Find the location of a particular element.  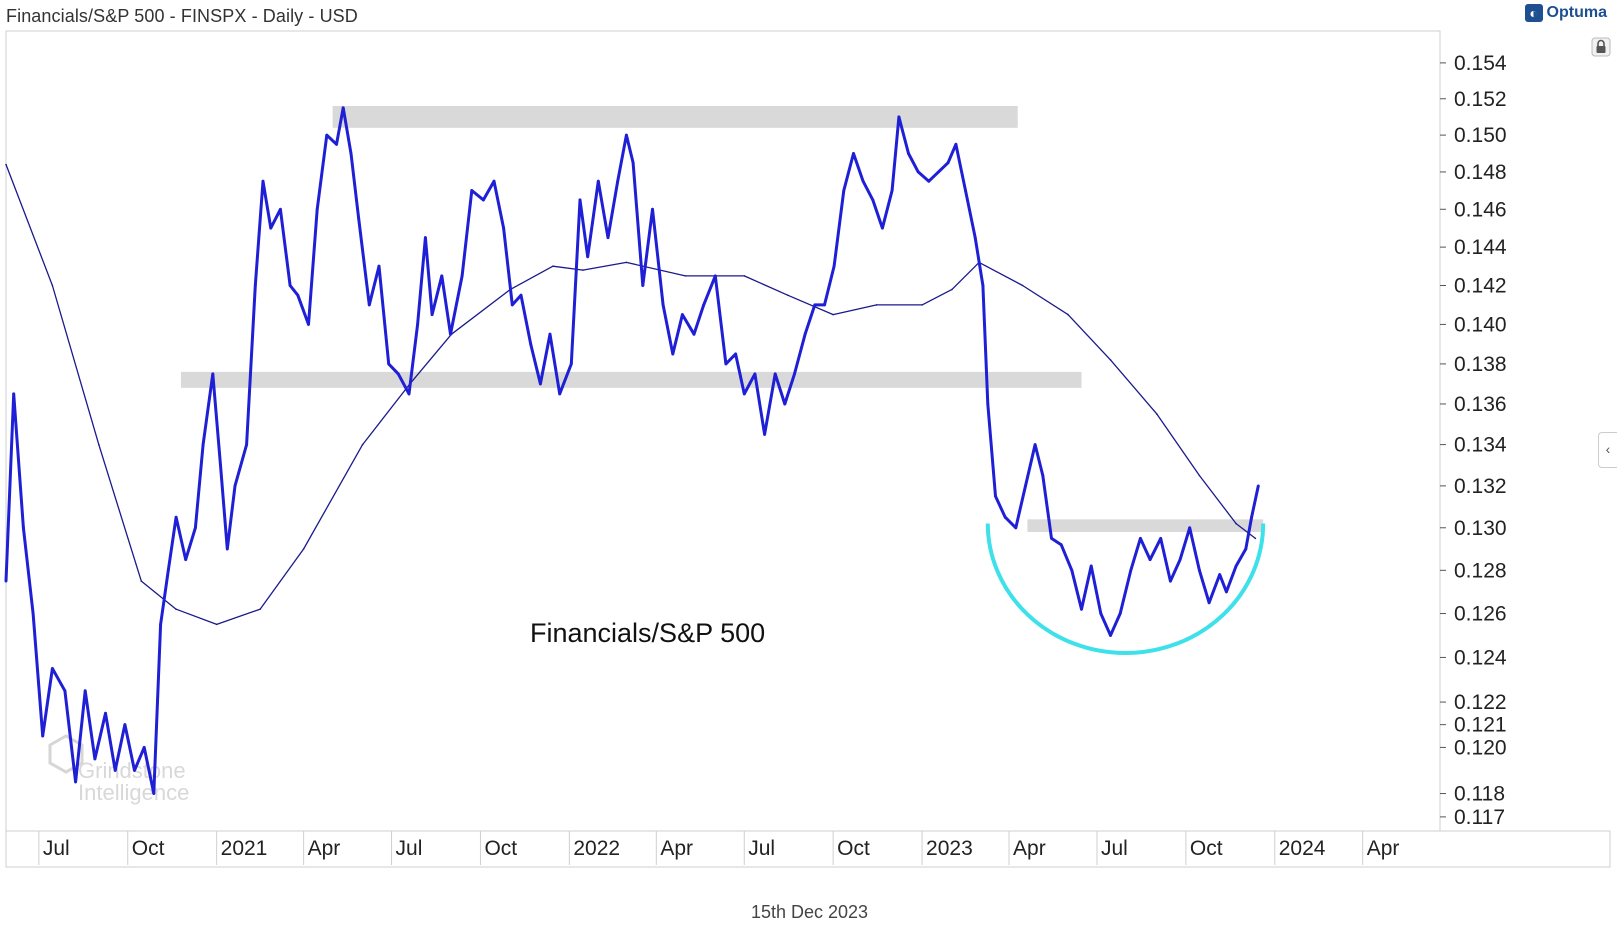

x-tick-label: Apr is located at coordinates (1029, 848).